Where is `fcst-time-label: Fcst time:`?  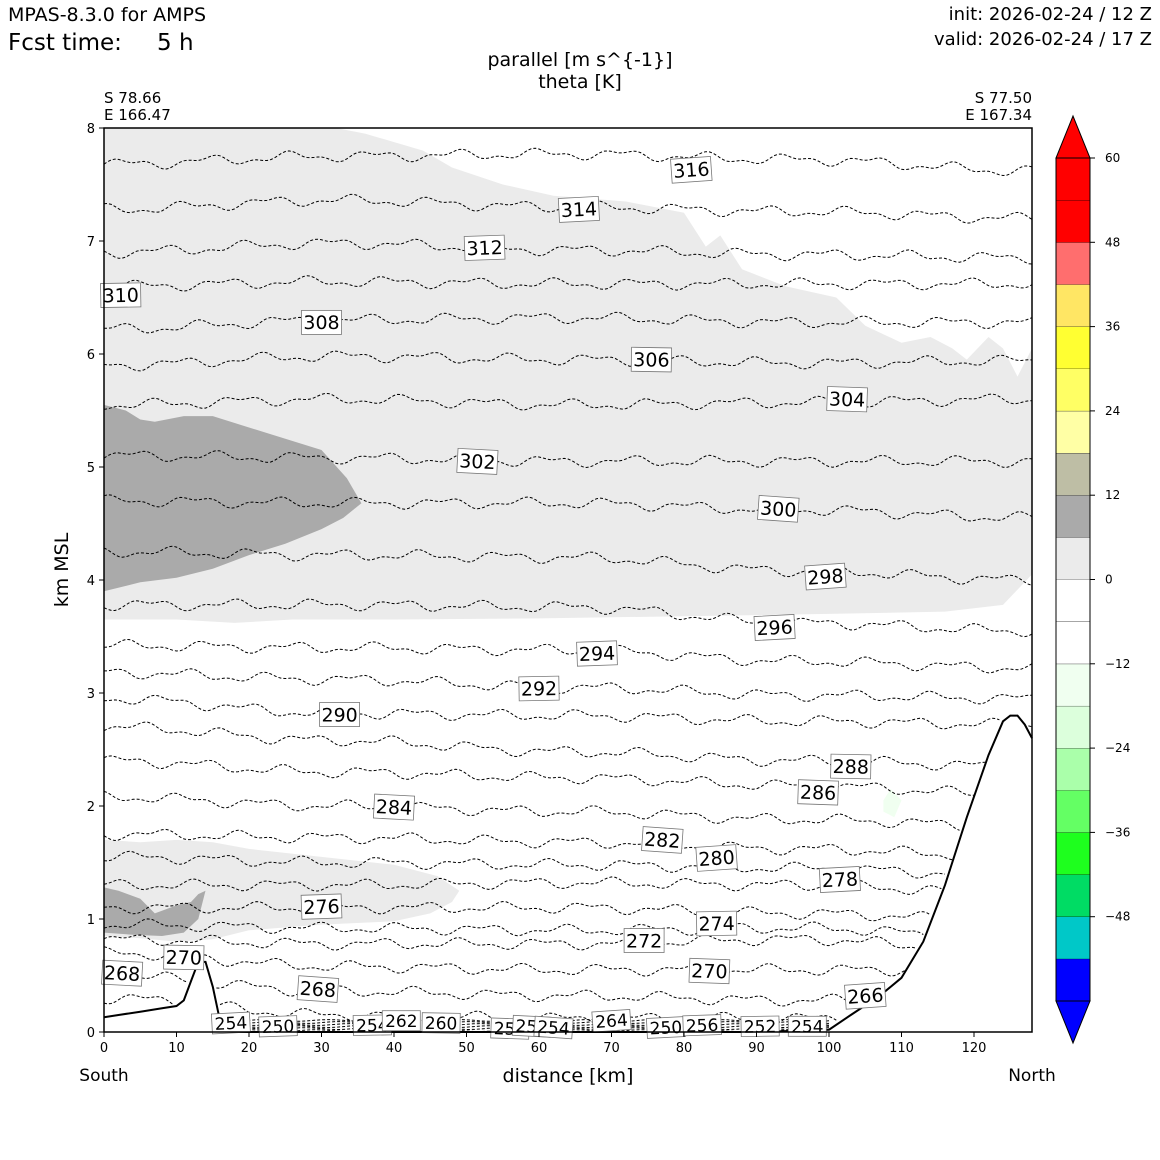
fcst-time-label: Fcst time: is located at coordinates (65, 43).